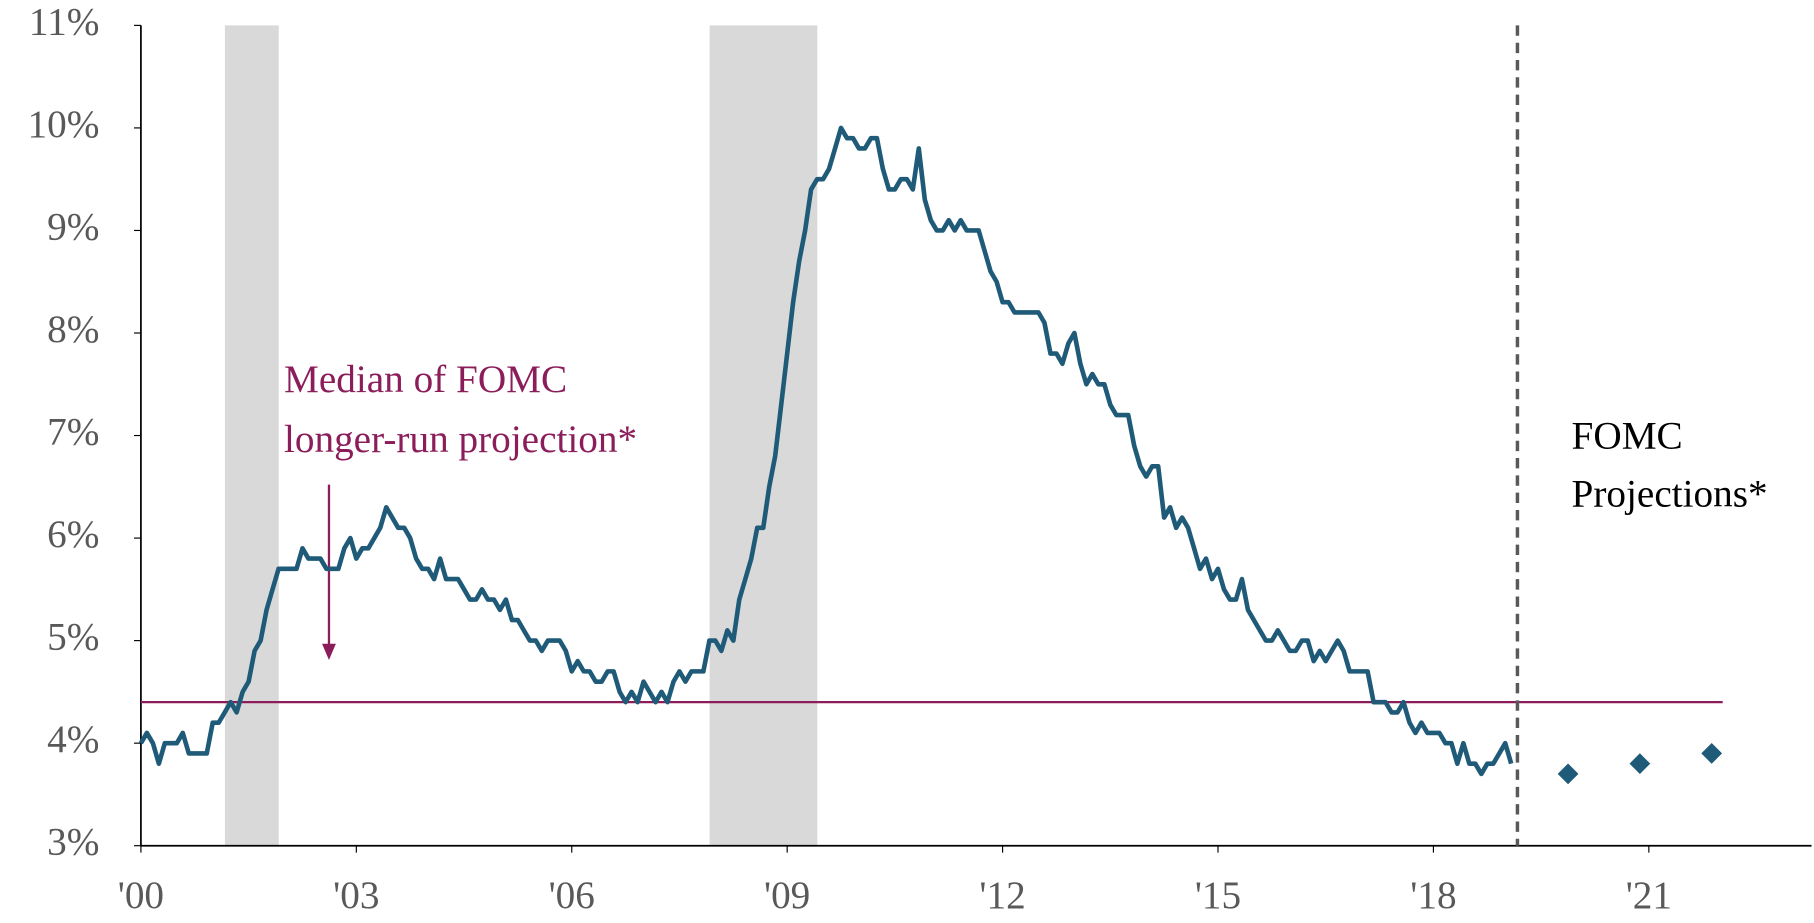  I want to click on y-tick-label: 10%, so click(63, 124).